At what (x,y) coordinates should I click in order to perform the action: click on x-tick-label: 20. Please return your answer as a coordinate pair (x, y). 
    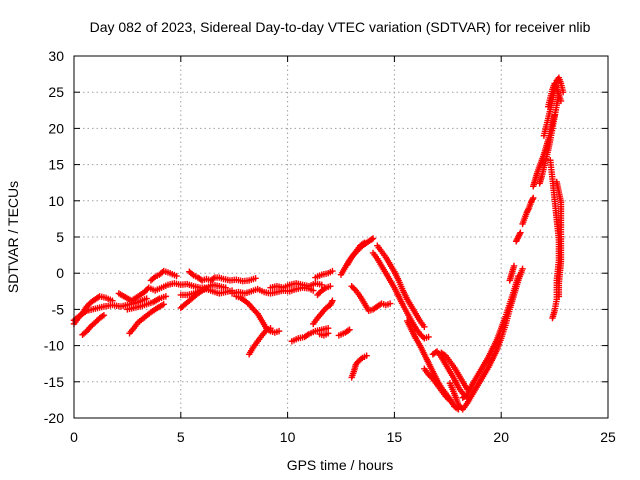
    Looking at the image, I should click on (501, 437).